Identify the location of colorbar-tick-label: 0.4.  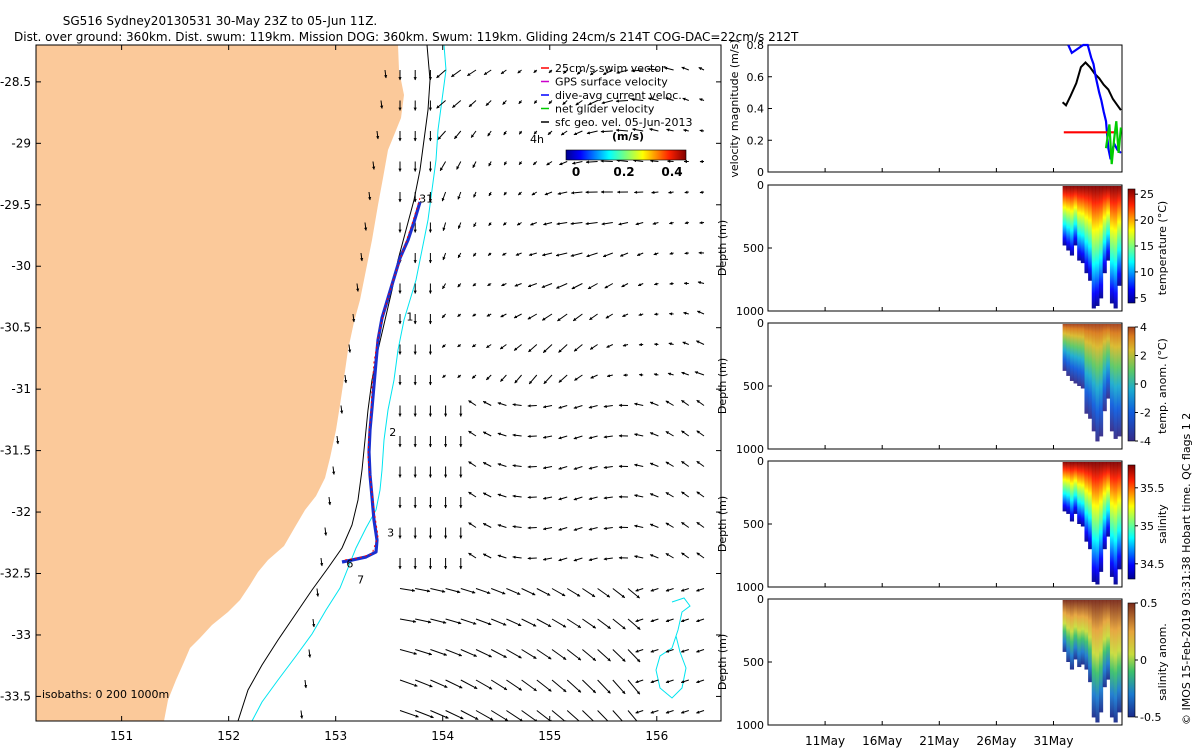
(671, 172).